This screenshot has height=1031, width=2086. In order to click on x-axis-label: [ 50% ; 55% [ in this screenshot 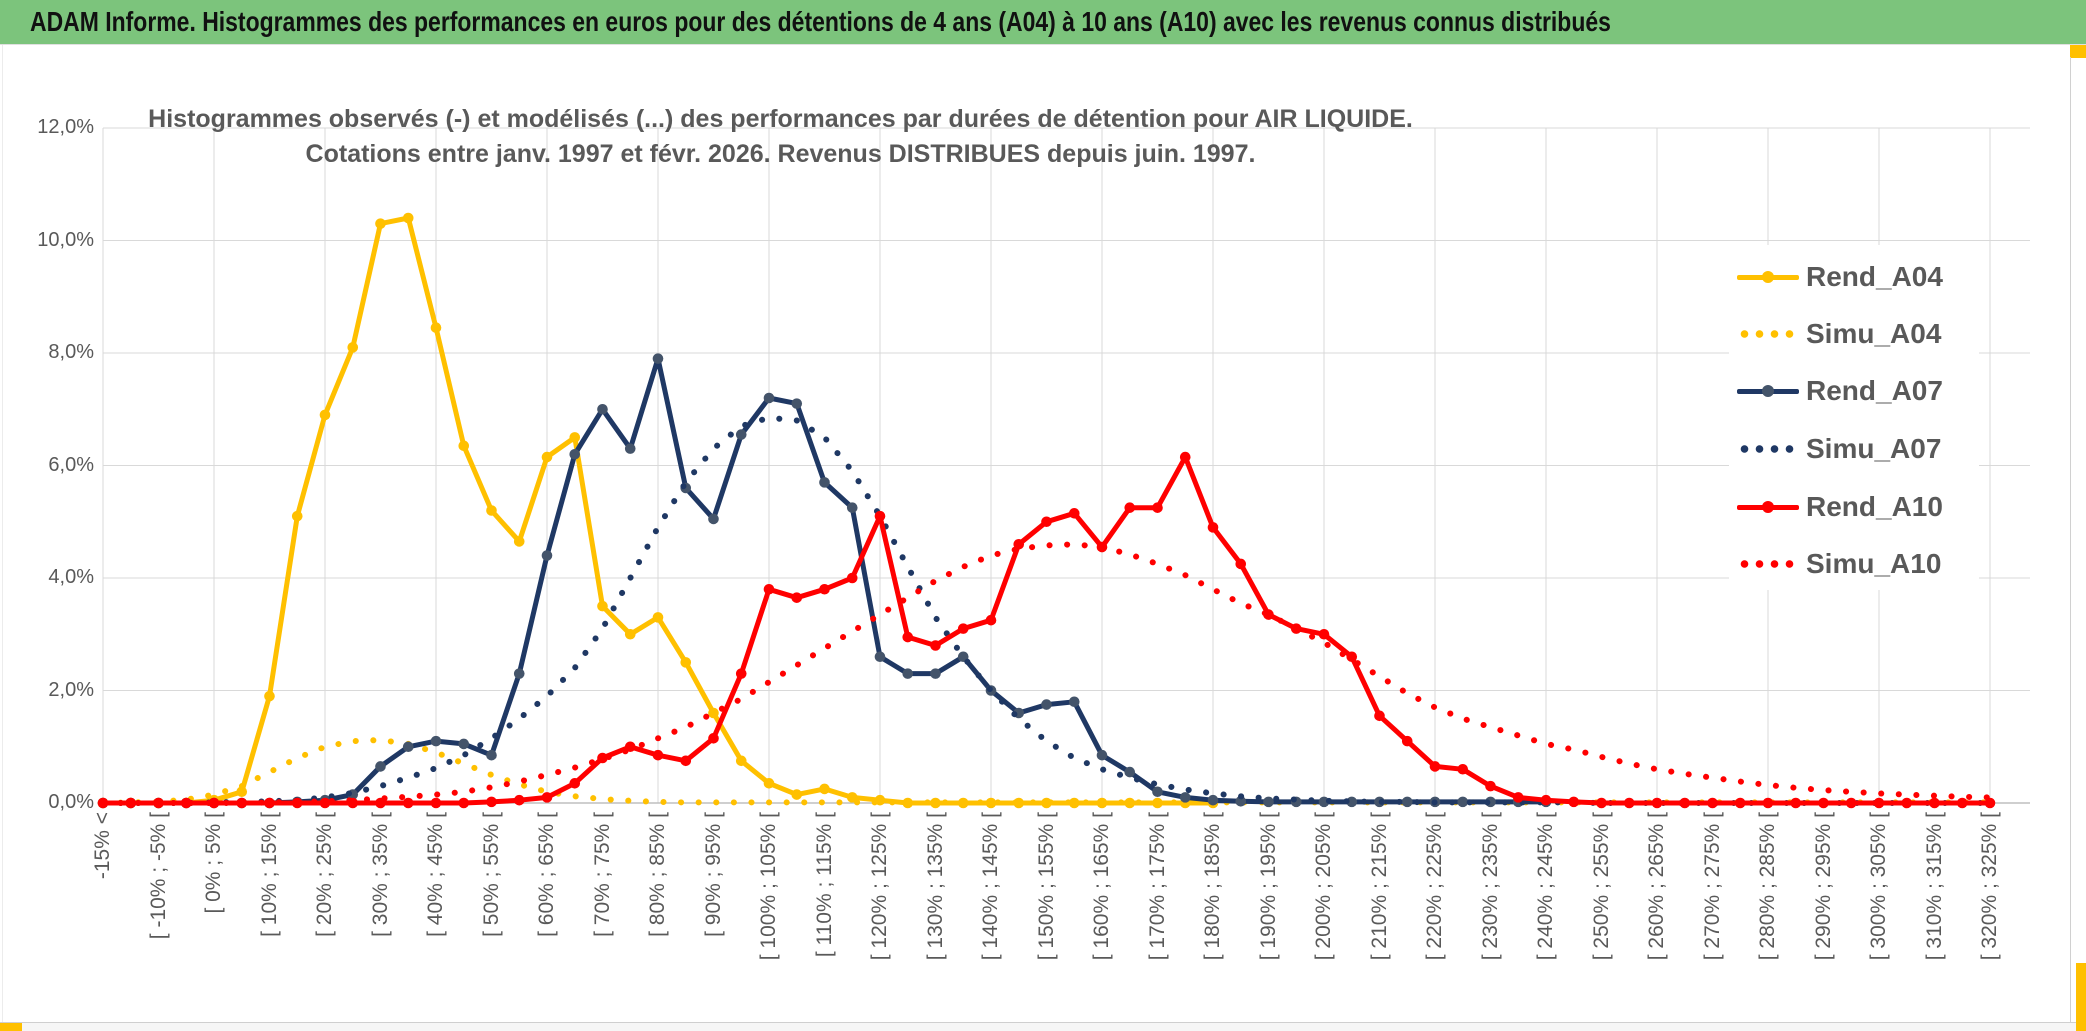, I will do `click(491, 874)`.